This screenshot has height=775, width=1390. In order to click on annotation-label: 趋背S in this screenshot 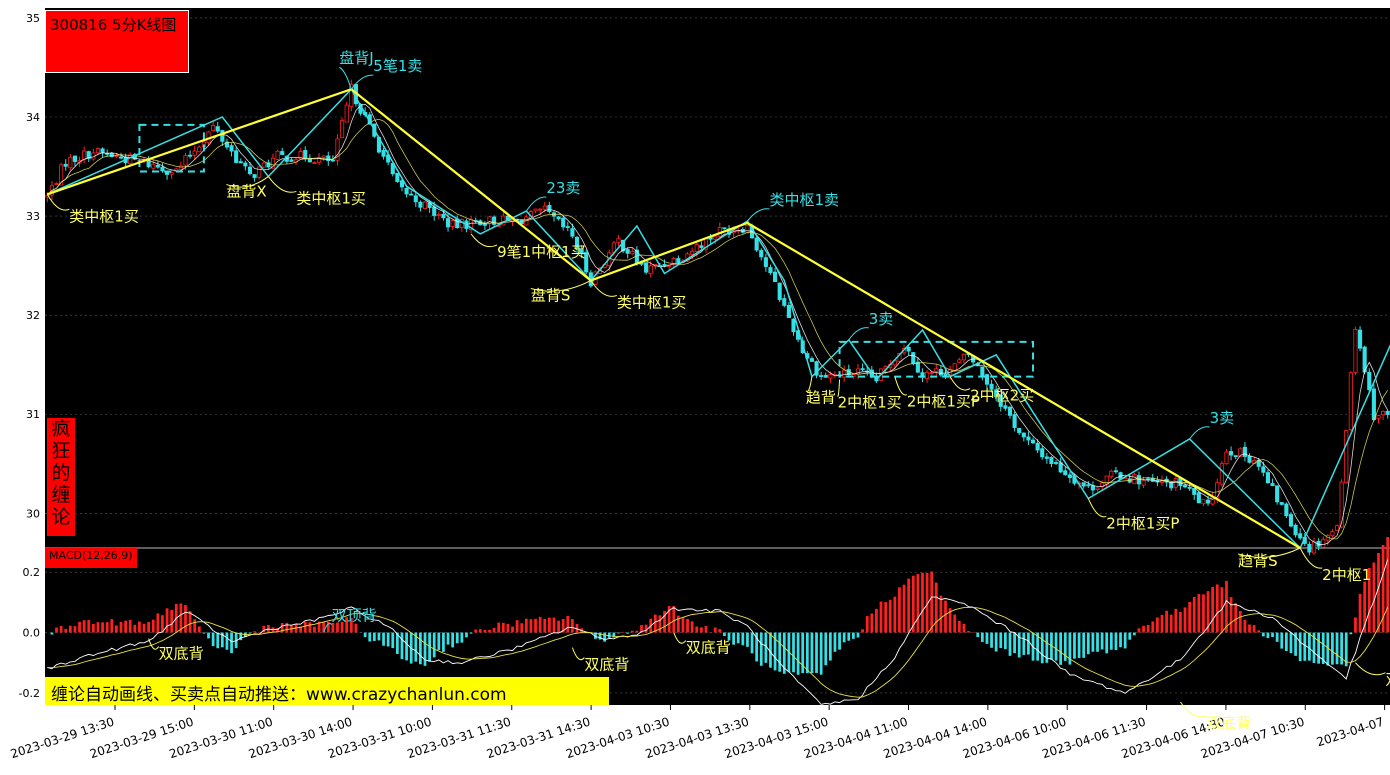, I will do `click(1258, 561)`.